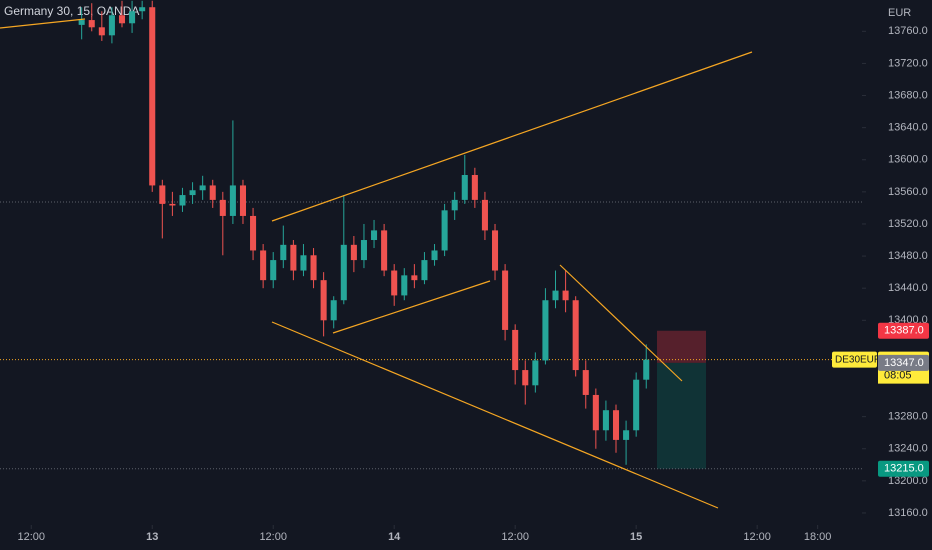 The width and height of the screenshot is (932, 550). Describe the element at coordinates (908, 224) in the screenshot. I see `y-tick-label: 13520.0` at that location.